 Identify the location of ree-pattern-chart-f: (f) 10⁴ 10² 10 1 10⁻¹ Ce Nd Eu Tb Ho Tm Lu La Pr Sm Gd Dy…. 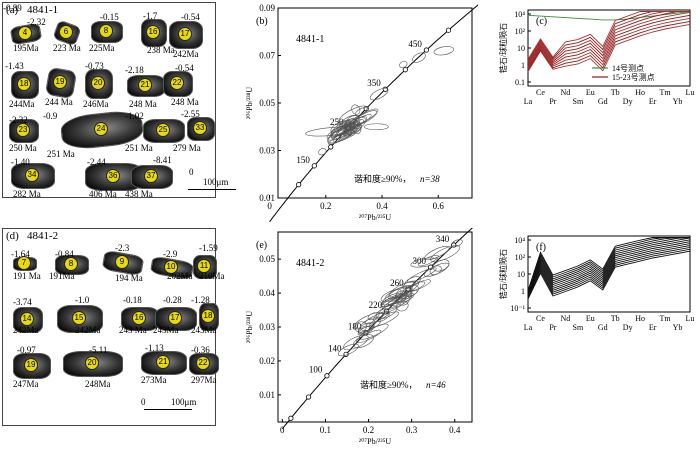
(596, 283).